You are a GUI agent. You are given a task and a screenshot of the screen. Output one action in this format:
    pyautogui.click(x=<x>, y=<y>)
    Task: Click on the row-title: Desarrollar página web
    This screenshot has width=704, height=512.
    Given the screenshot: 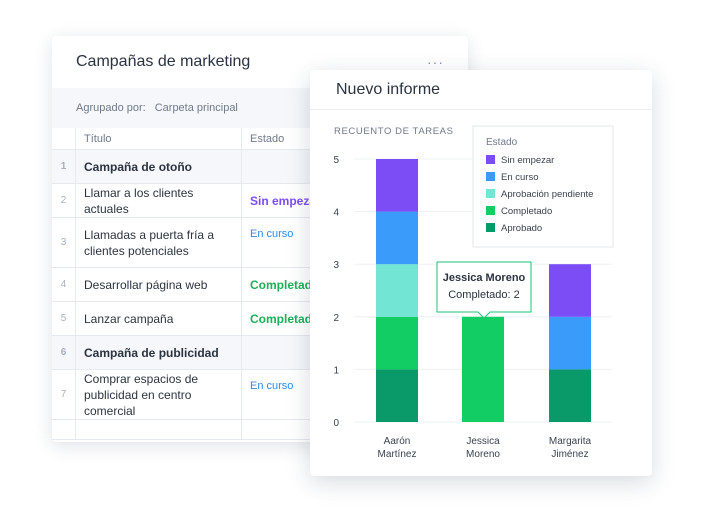 What is the action you would take?
    pyautogui.click(x=159, y=284)
    